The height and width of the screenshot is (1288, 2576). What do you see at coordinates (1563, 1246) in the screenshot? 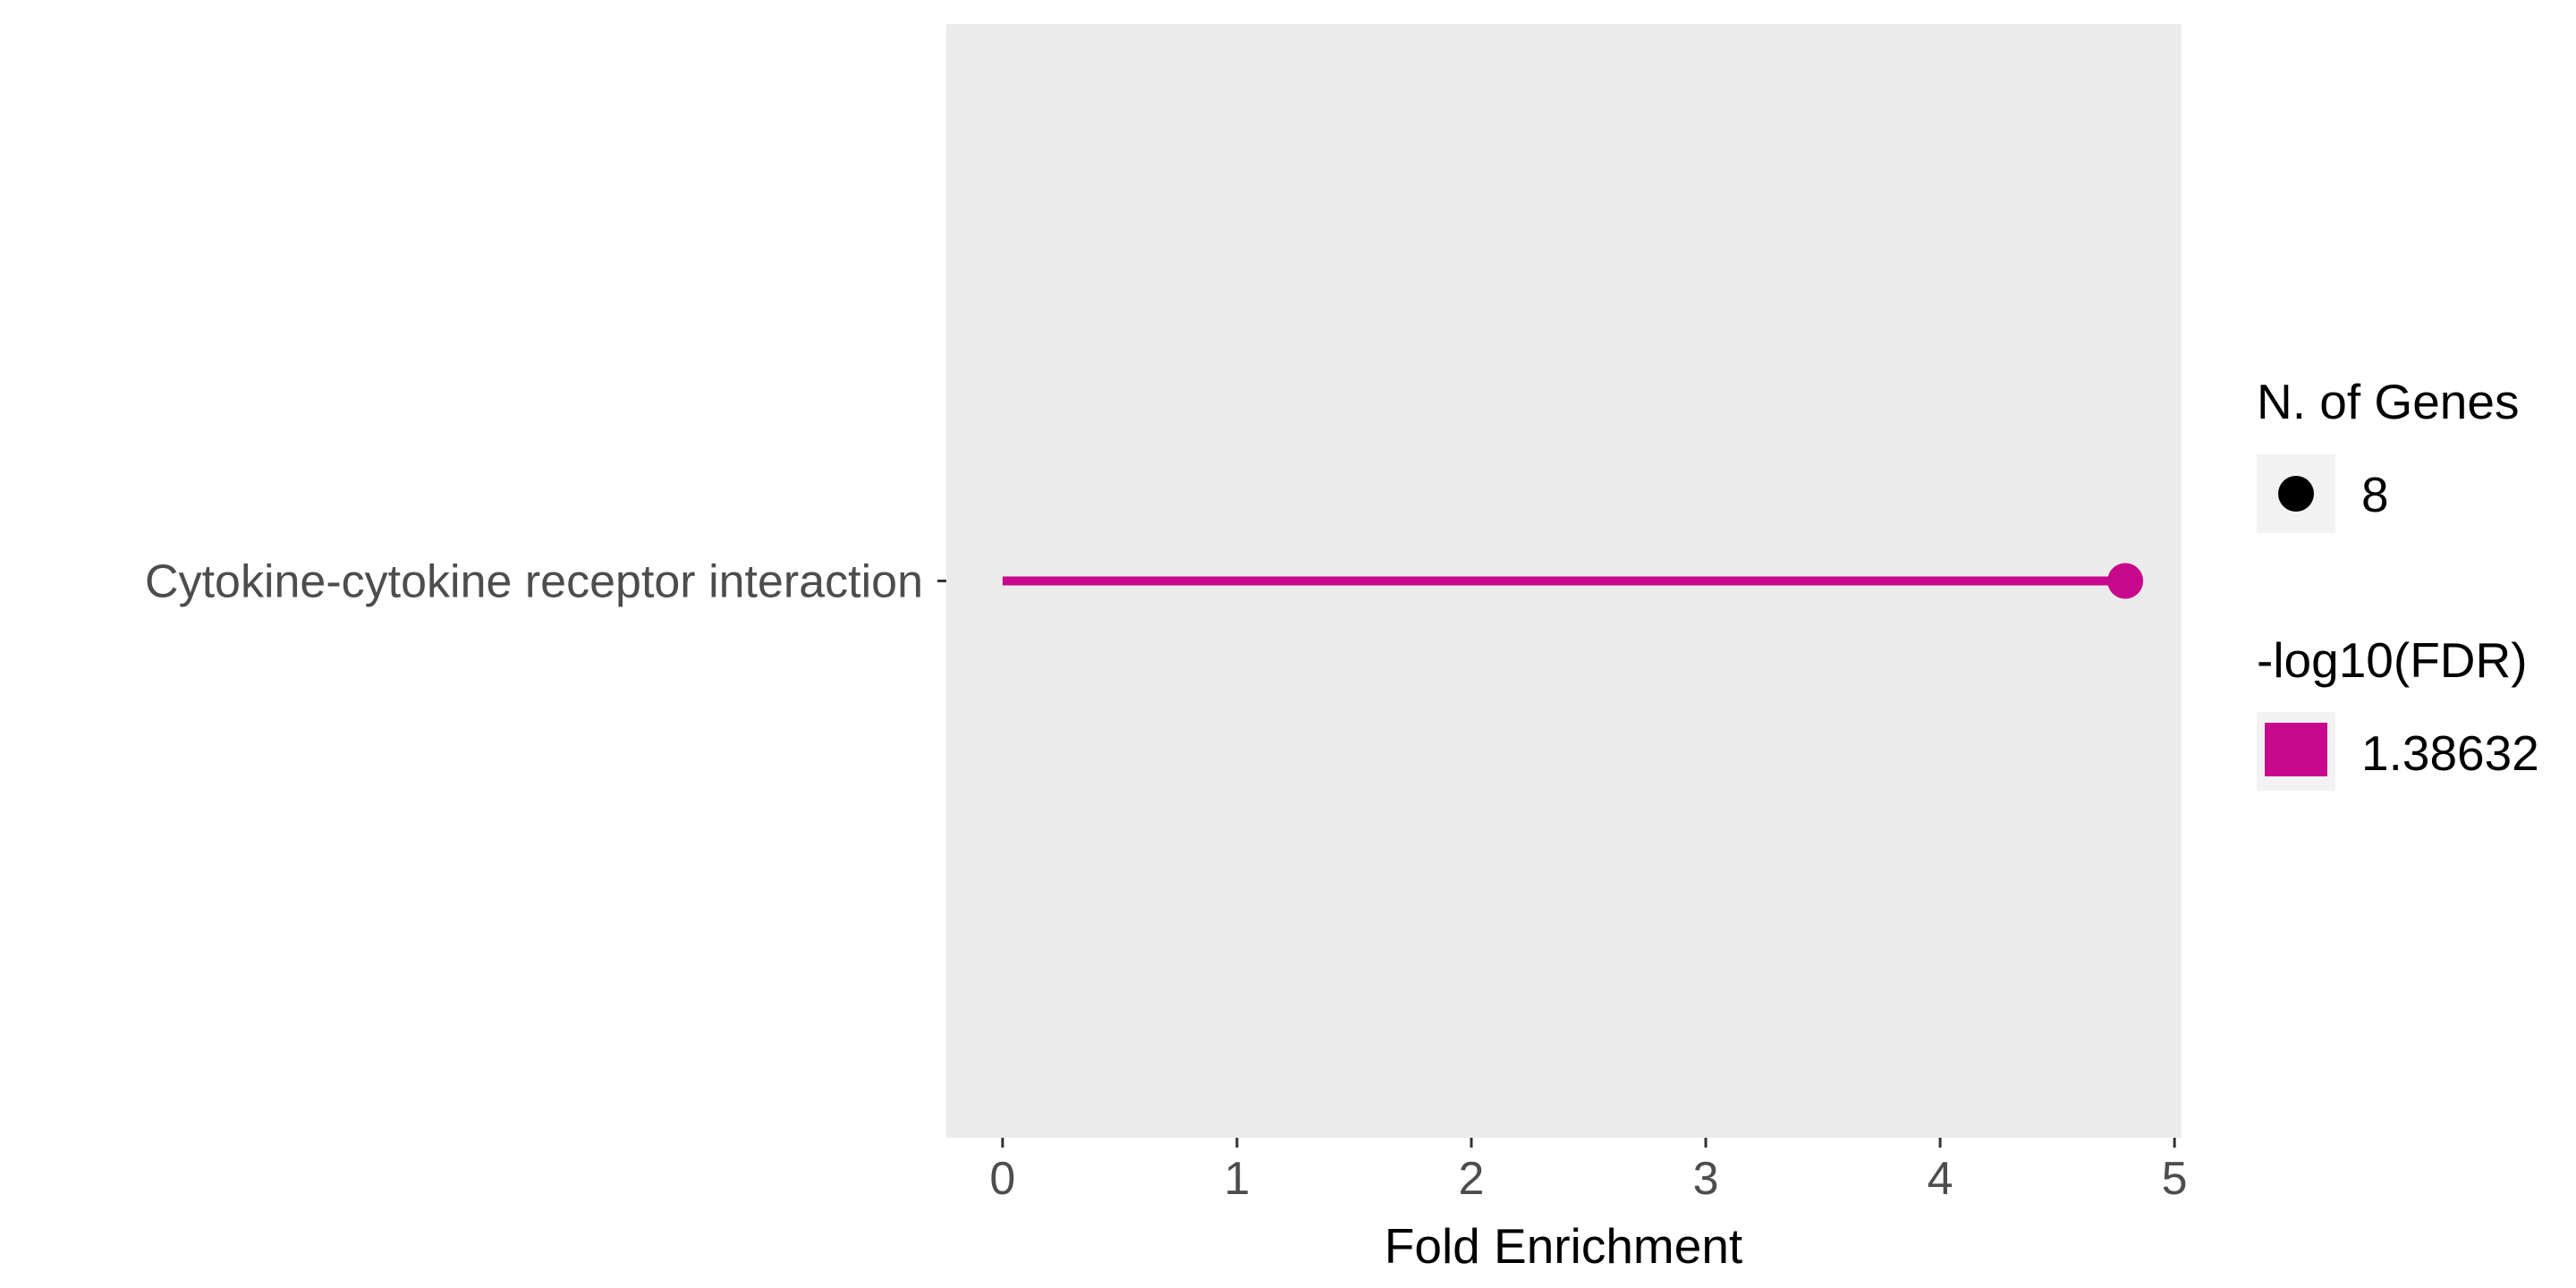
I see `x-axis-title: Fold Enrichment` at bounding box center [1563, 1246].